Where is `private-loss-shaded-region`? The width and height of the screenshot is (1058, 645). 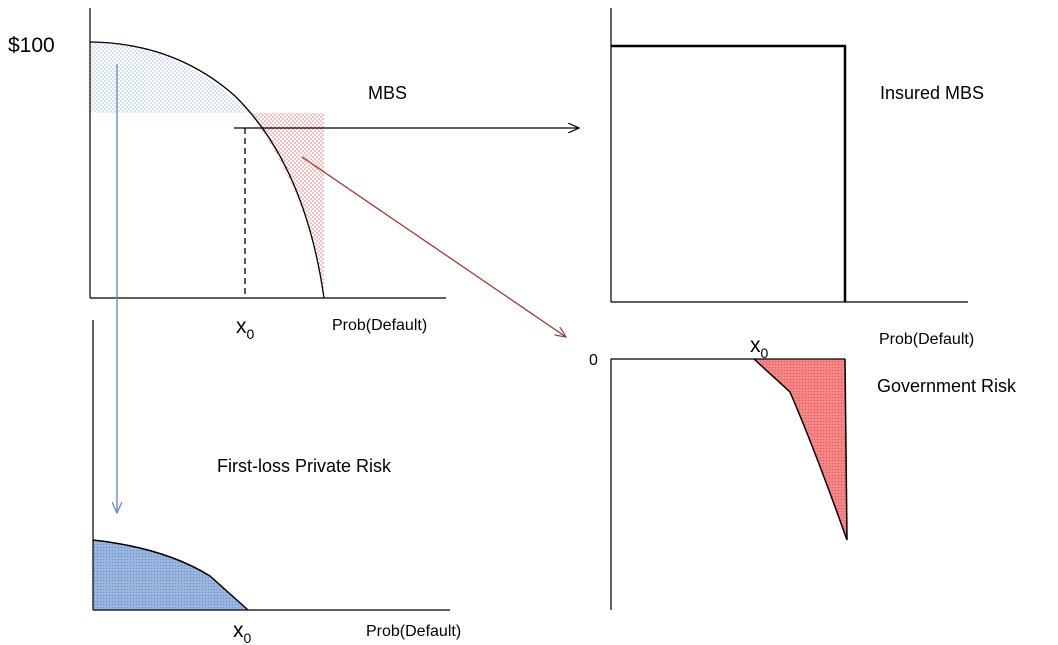 private-loss-shaded-region is located at coordinates (170, 77).